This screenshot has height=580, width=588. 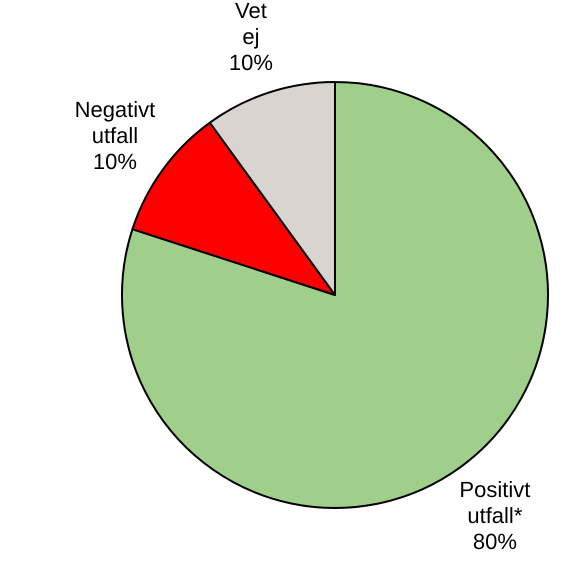 What do you see at coordinates (494, 541) in the screenshot?
I see `data-label: 80%` at bounding box center [494, 541].